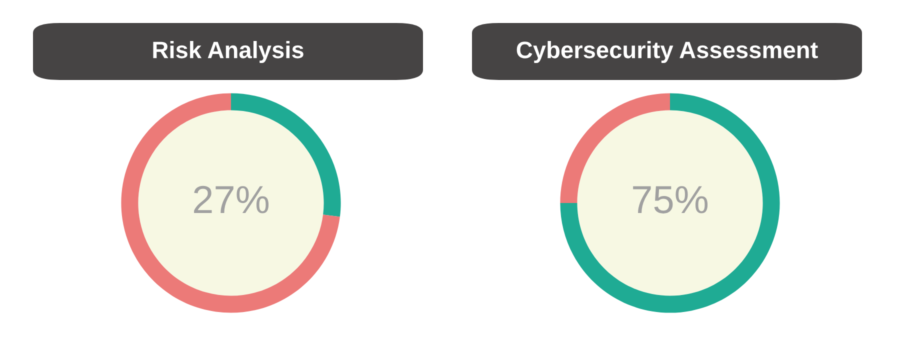 The width and height of the screenshot is (897, 340). Describe the element at coordinates (231, 200) in the screenshot. I see `data-label: 27%` at that location.